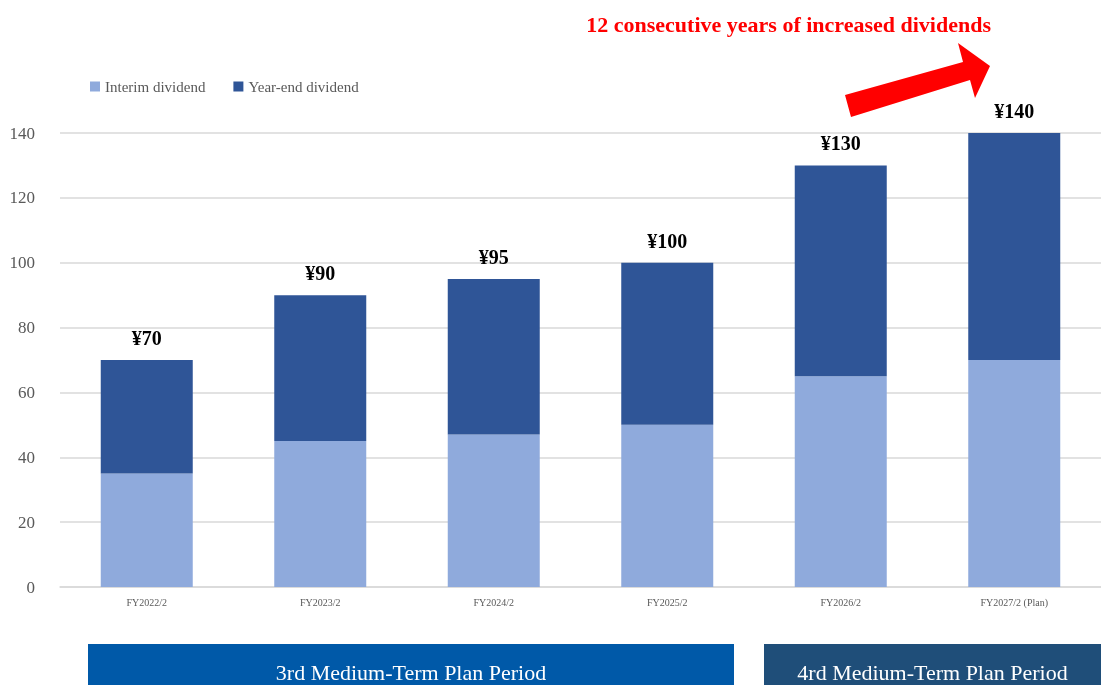 Image resolution: width=1101 pixels, height=685 pixels. I want to click on total-label: ¥70, so click(146, 338).